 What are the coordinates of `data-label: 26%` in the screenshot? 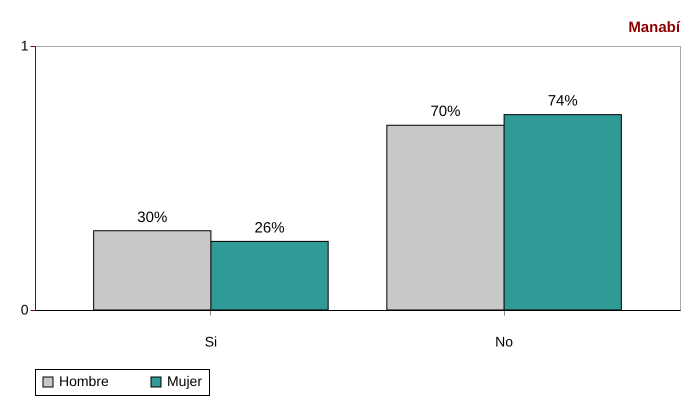 It's located at (269, 227).